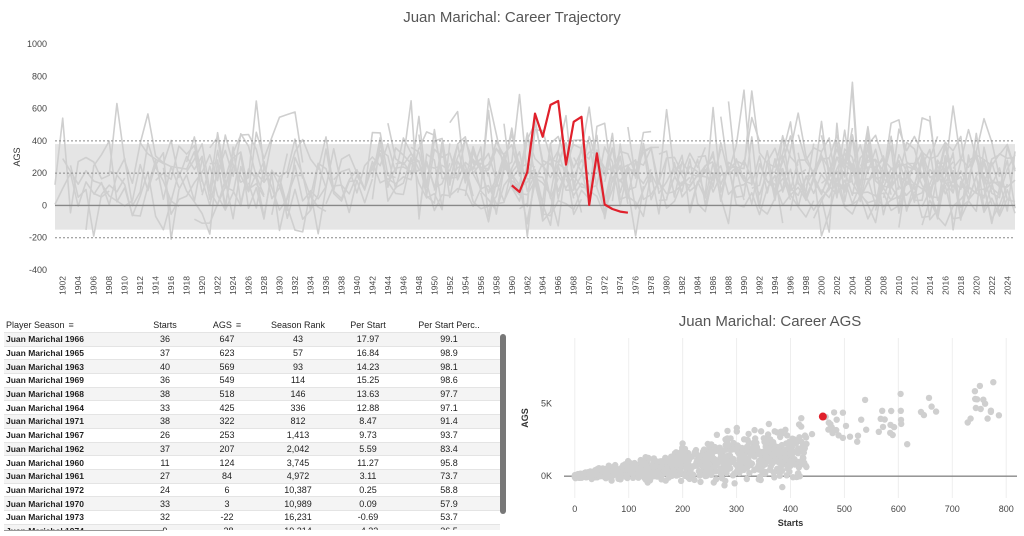  Describe the element at coordinates (252, 366) in the screenshot. I see `table-row: Juan Marichal 1963 40 569 93 14.23 98.1` at that location.